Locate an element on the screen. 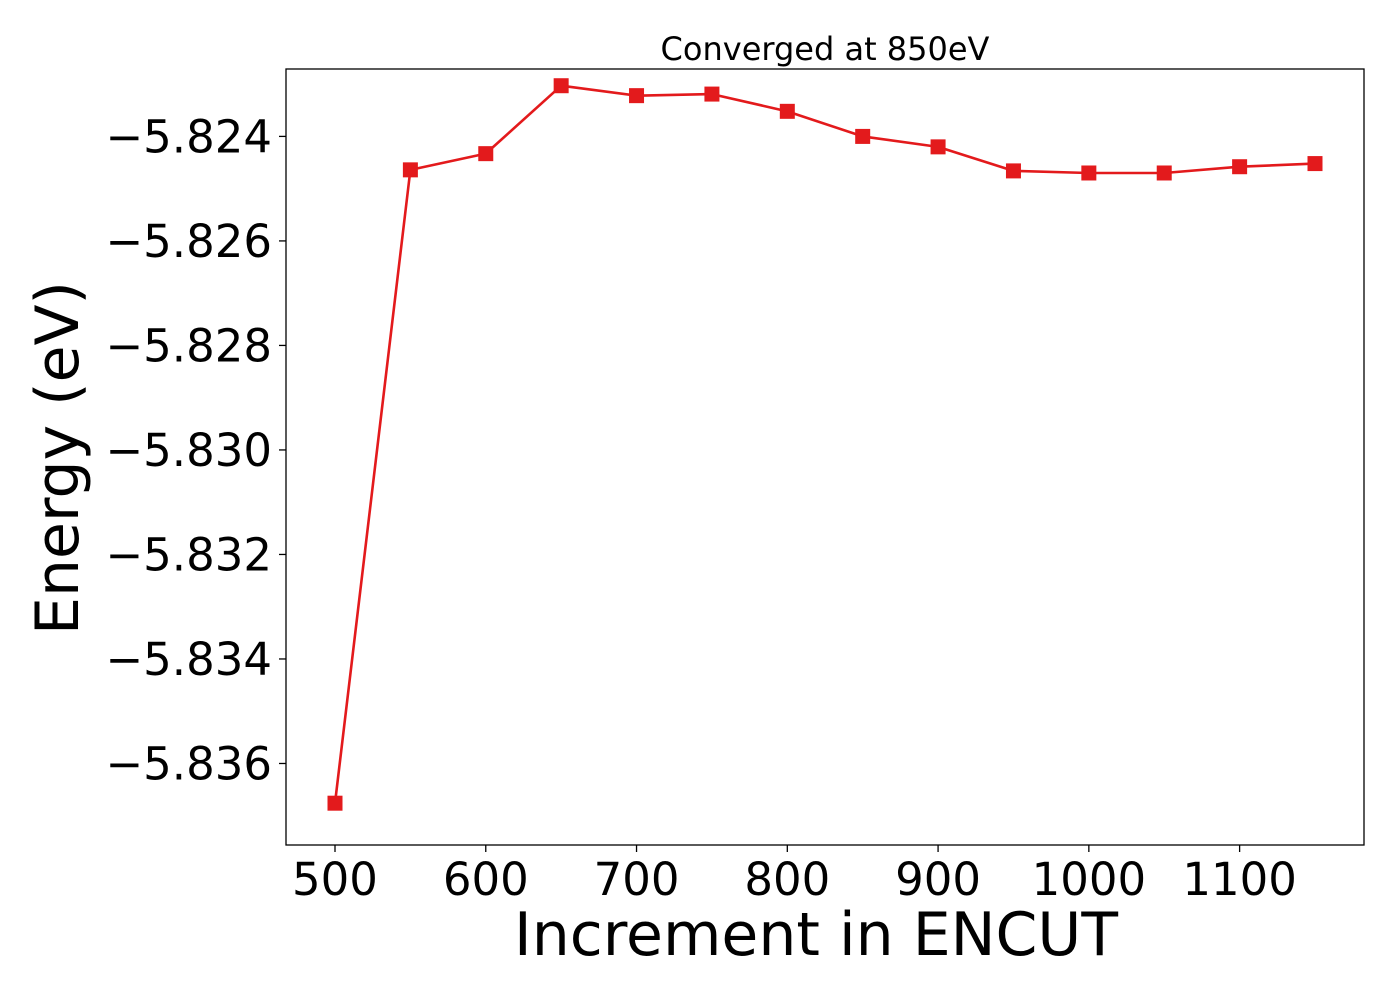 The height and width of the screenshot is (1000, 1400). chart-title: Converged at 850eV is located at coordinates (825, 49).